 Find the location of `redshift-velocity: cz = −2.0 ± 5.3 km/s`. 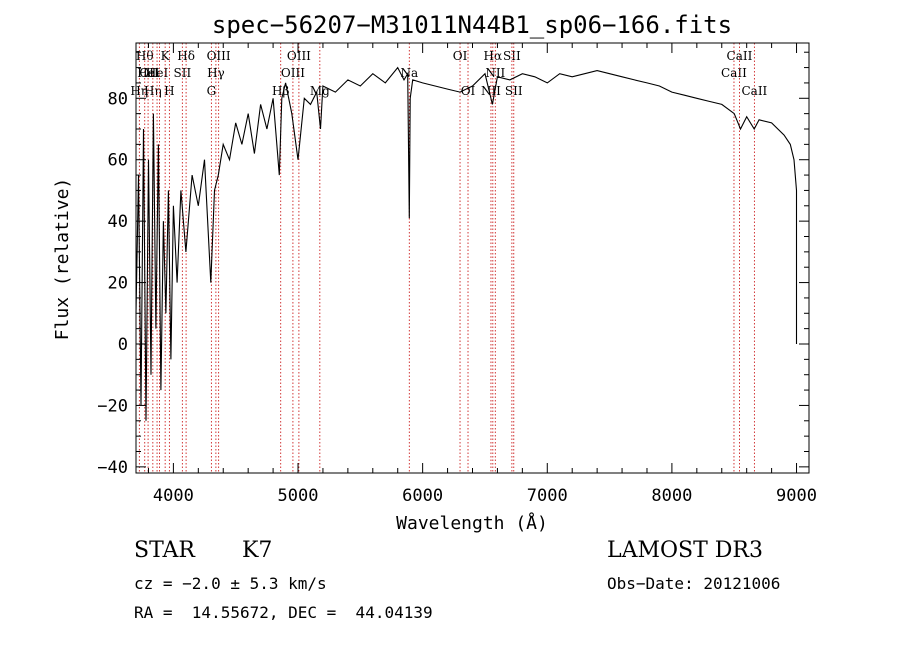

redshift-velocity: cz = −2.0 ± 5.3 km/s is located at coordinates (230, 583).